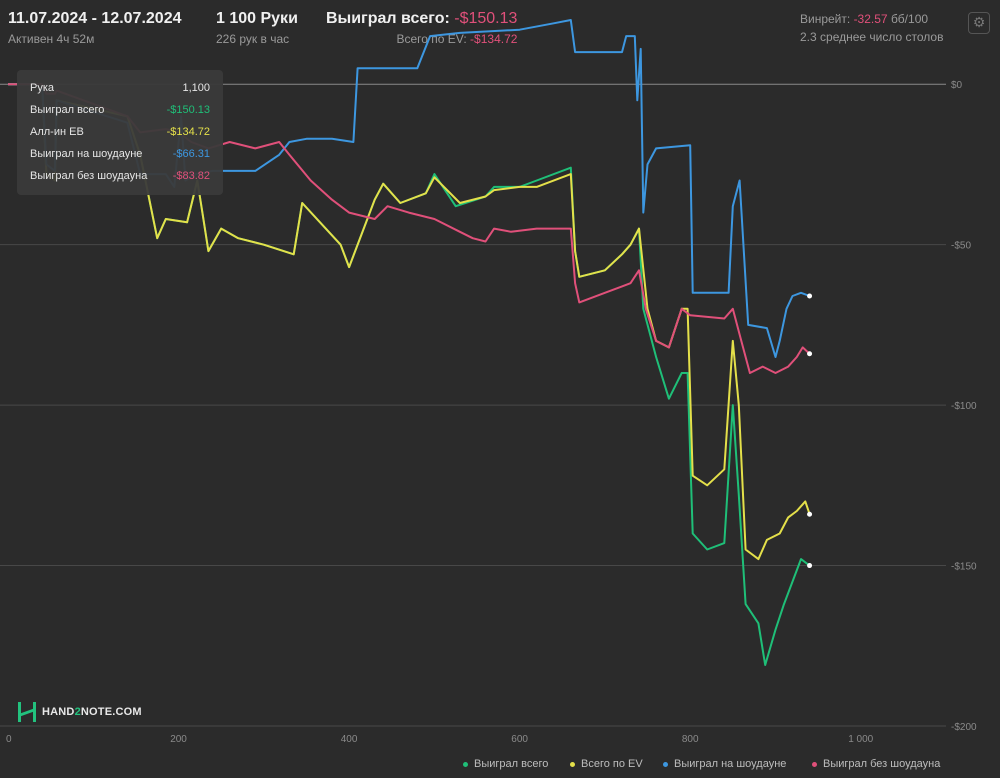  I want to click on tooltip-row-label: Алл-ин EB, so click(57, 132).